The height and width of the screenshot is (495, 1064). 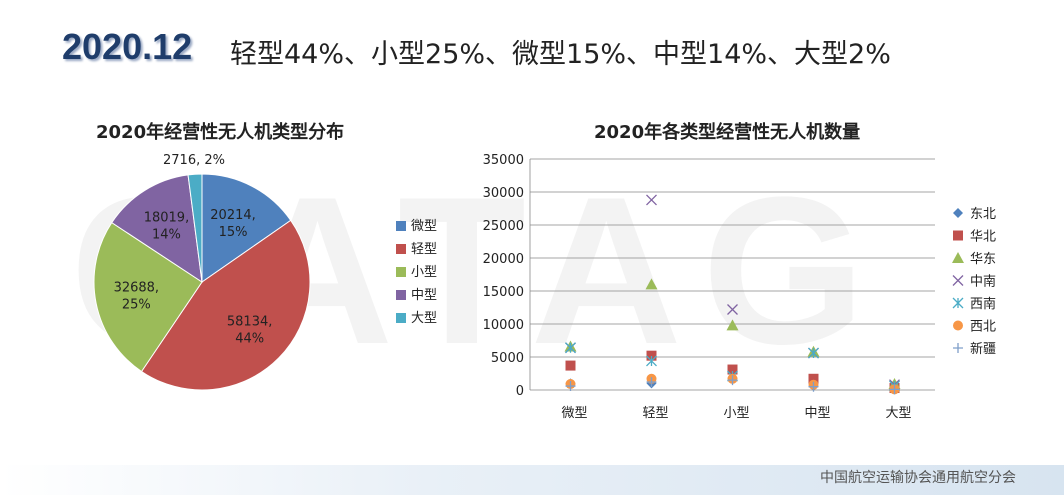 What do you see at coordinates (983, 327) in the screenshot?
I see `scatter-legend-label: 西北` at bounding box center [983, 327].